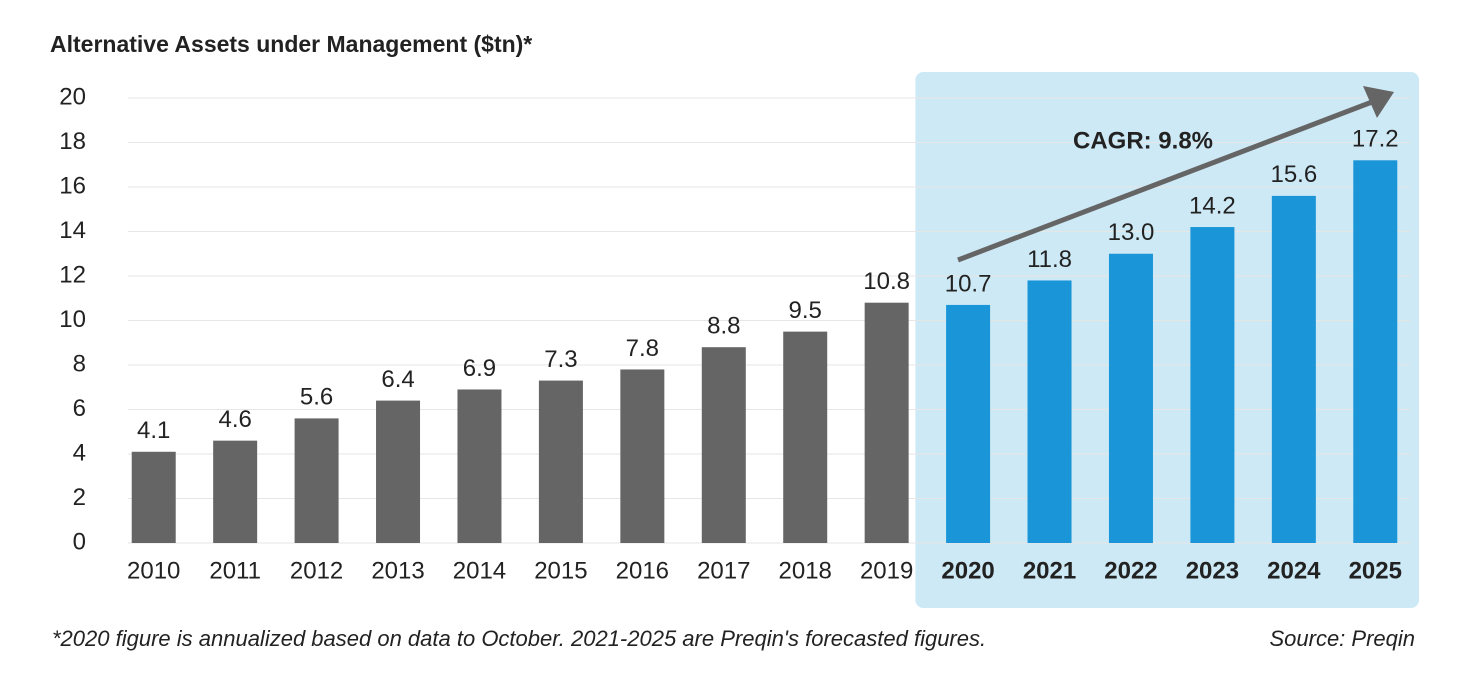 This screenshot has width=1472, height=688. I want to click on x-tick-label: 2017, so click(723, 570).